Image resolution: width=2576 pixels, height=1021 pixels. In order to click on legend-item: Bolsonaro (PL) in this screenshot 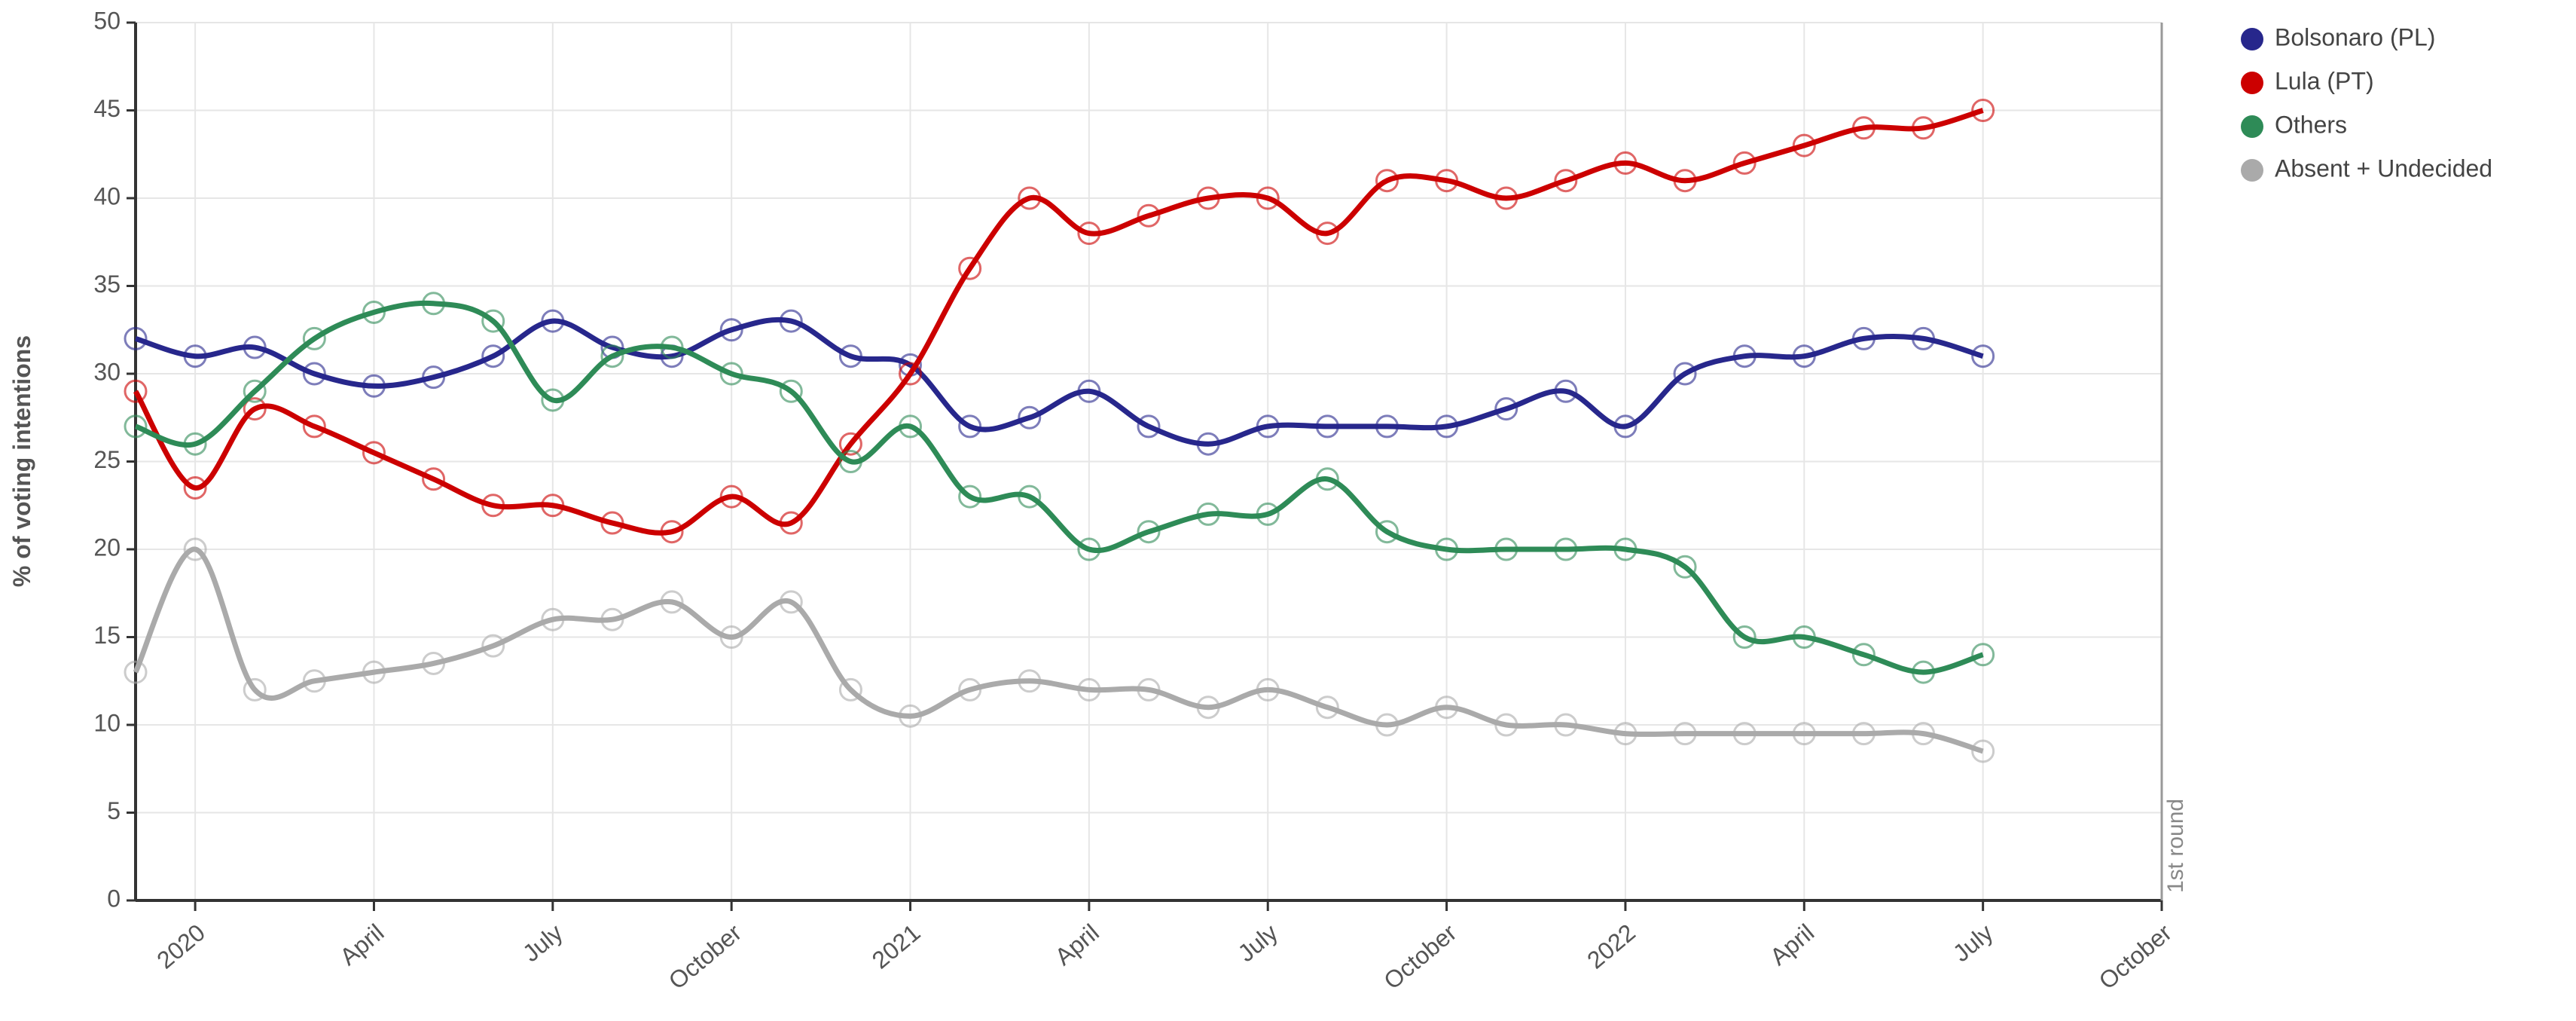, I will do `click(2338, 36)`.